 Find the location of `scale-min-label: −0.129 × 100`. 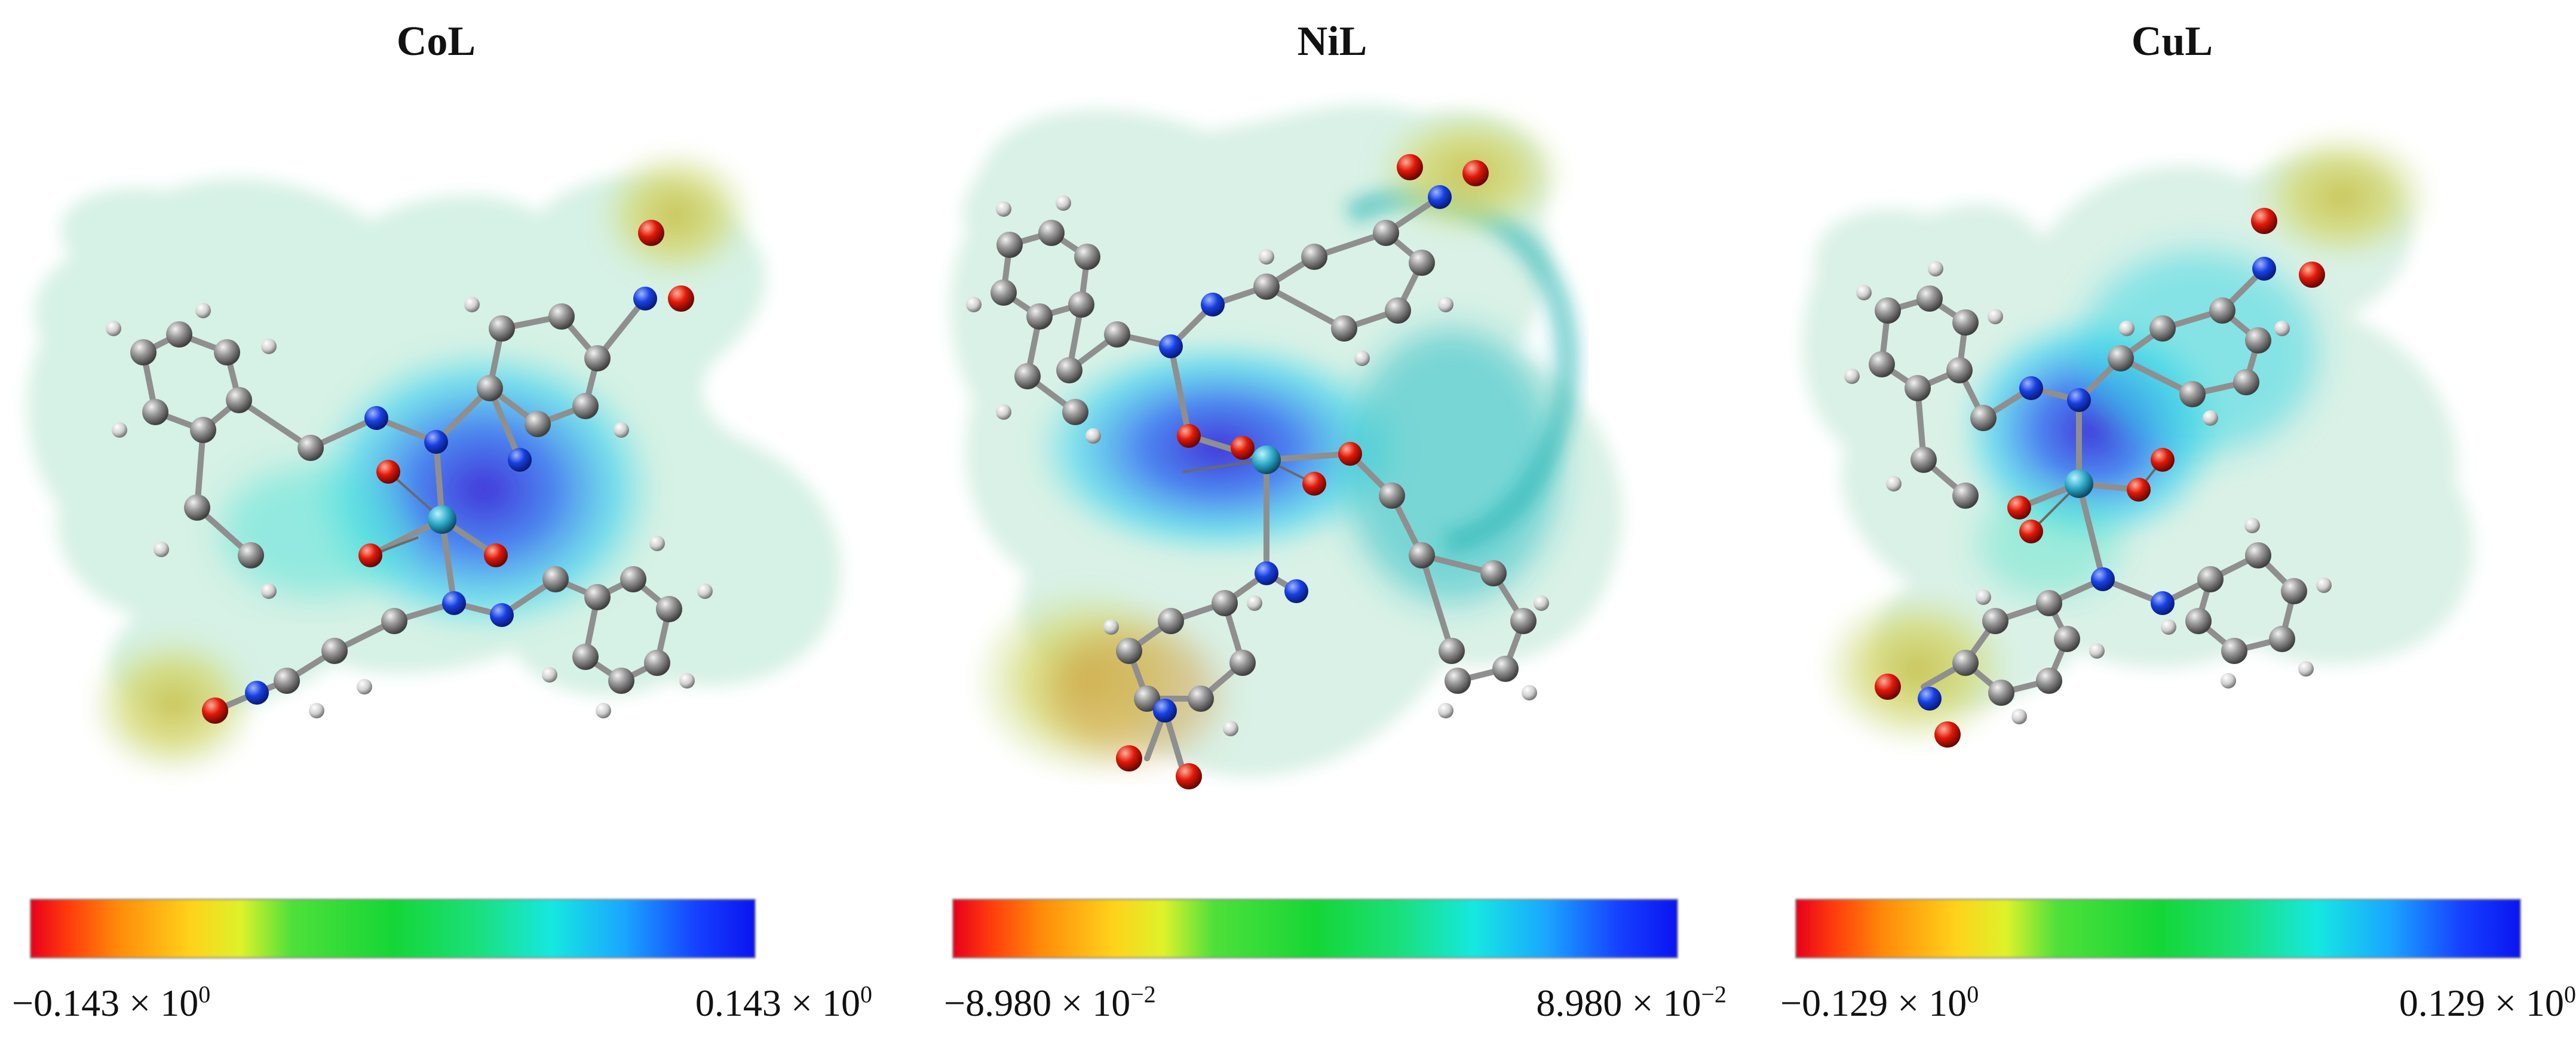

scale-min-label: −0.129 × 100 is located at coordinates (1879, 1003).